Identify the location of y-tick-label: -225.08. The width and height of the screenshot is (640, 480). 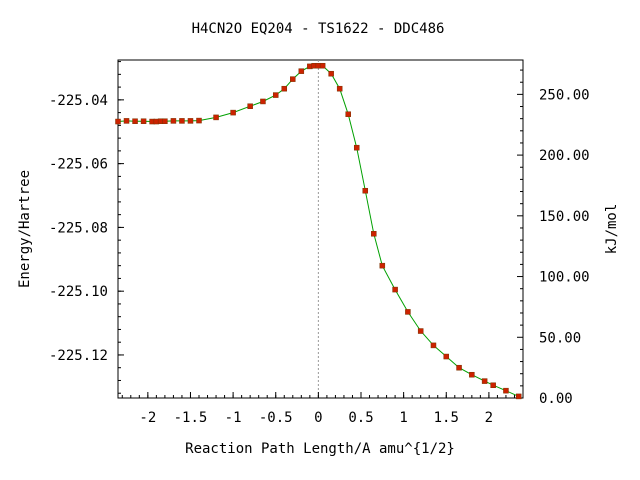
(78, 228).